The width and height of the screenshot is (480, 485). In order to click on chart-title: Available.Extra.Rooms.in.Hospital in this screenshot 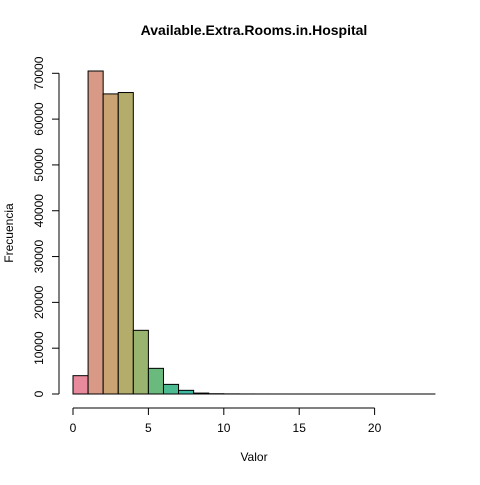, I will do `click(254, 30)`.